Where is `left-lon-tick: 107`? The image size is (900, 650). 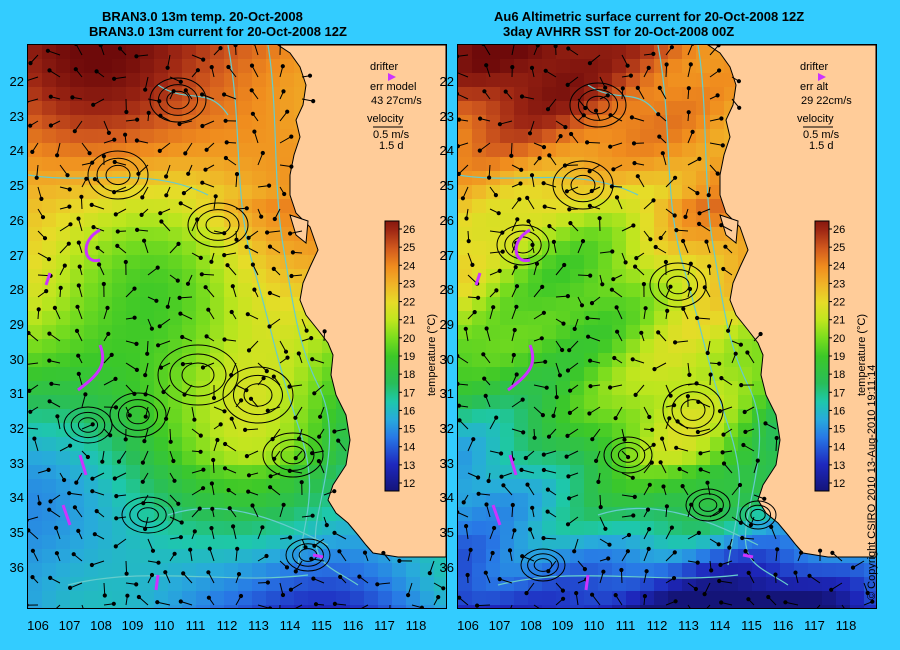 left-lon-tick: 107 is located at coordinates (69, 625).